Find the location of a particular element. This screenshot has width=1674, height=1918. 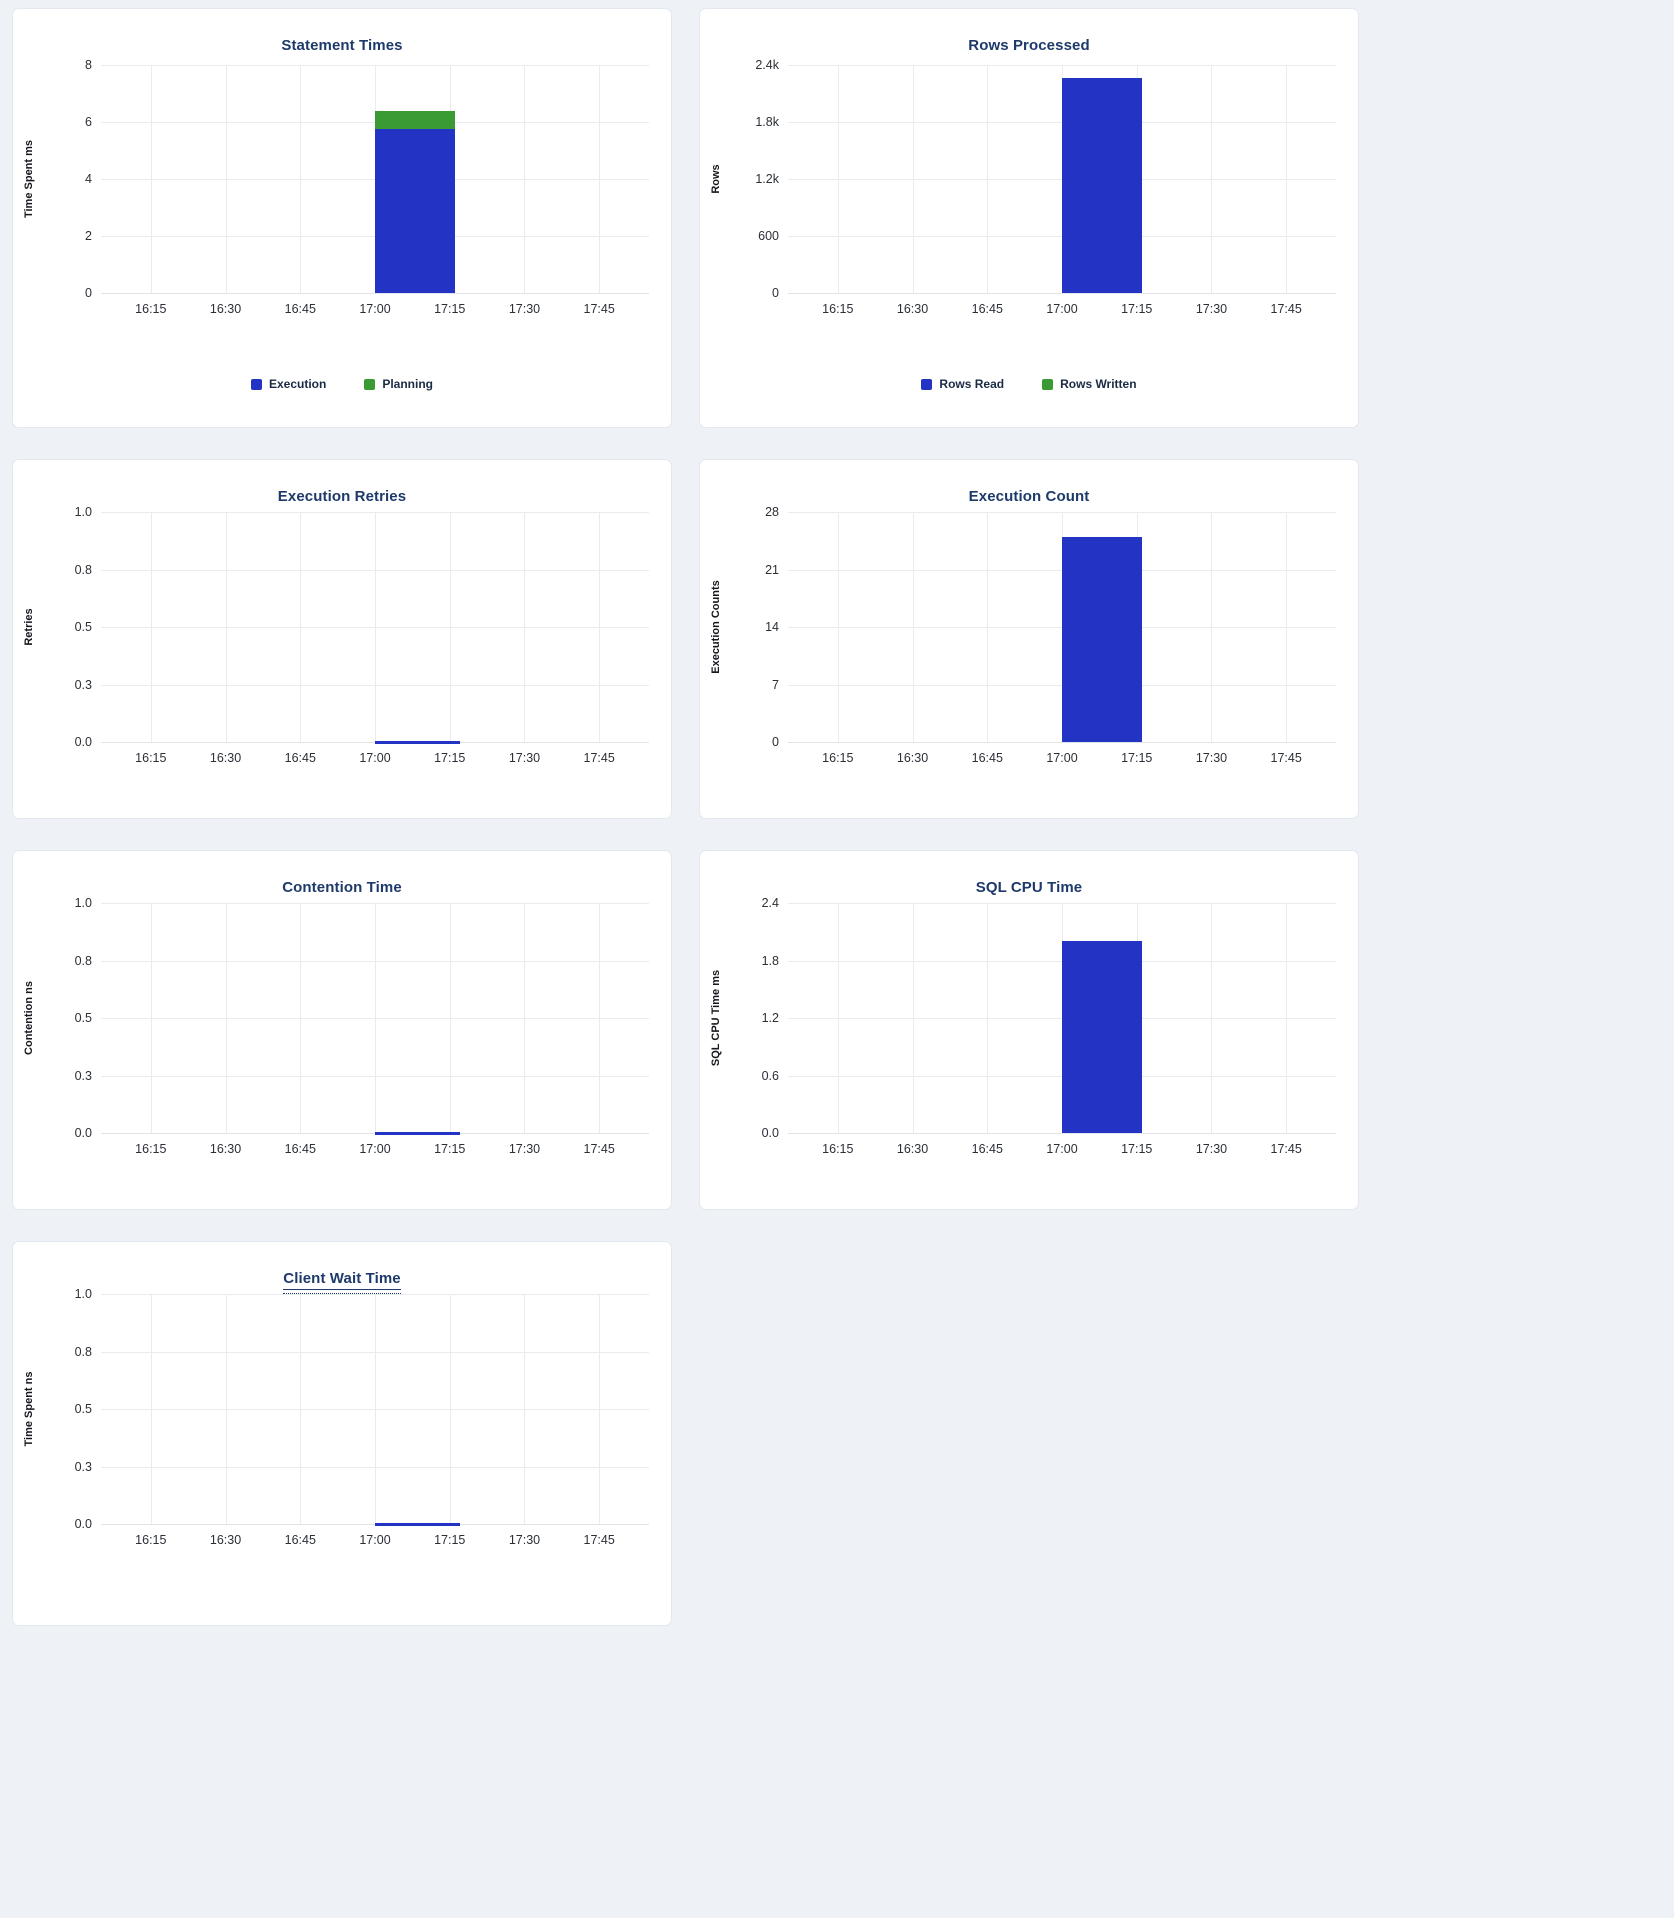

legend-item-rows-read: Rows Read is located at coordinates (962, 384).